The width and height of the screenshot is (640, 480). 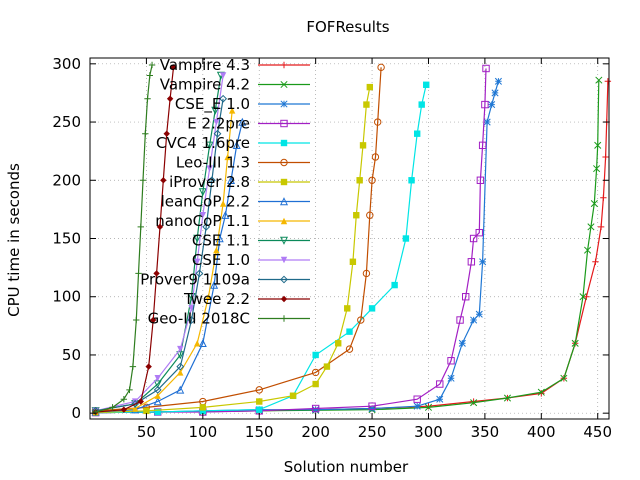 I want to click on legend-item: E 2.2pre, so click(x=248, y=124).